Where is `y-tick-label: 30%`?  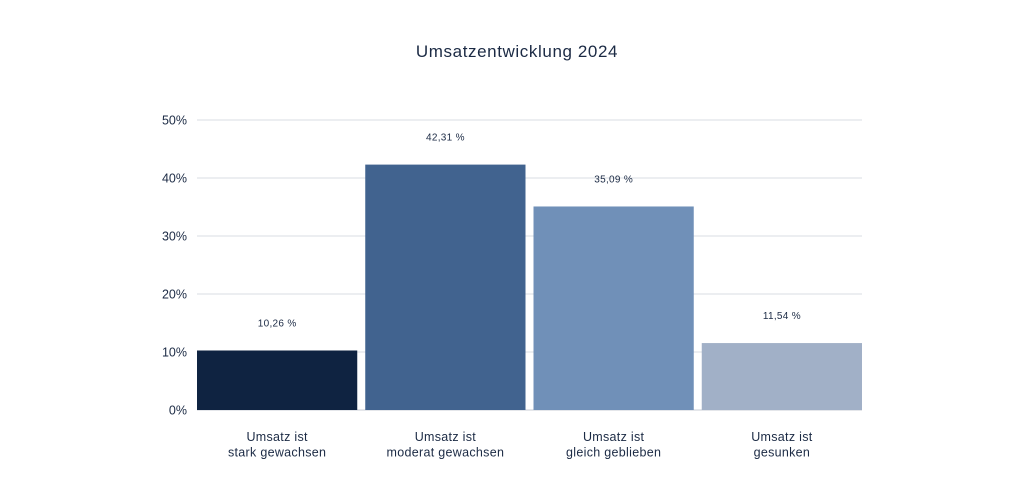 y-tick-label: 30% is located at coordinates (174, 237).